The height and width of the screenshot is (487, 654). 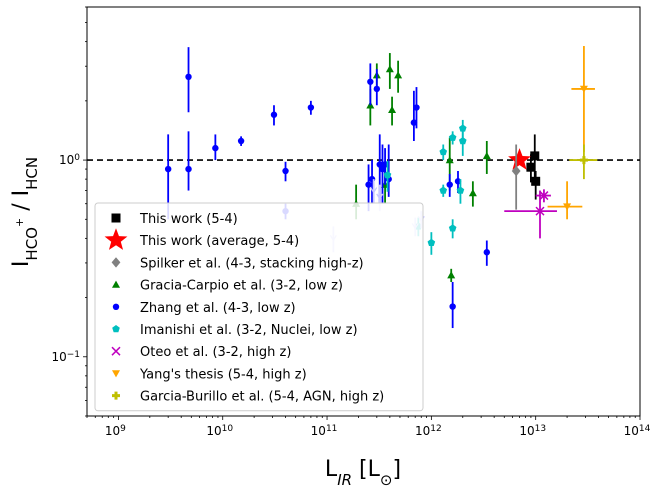 I want to click on x-tick-label: 1011, so click(x=324, y=431).